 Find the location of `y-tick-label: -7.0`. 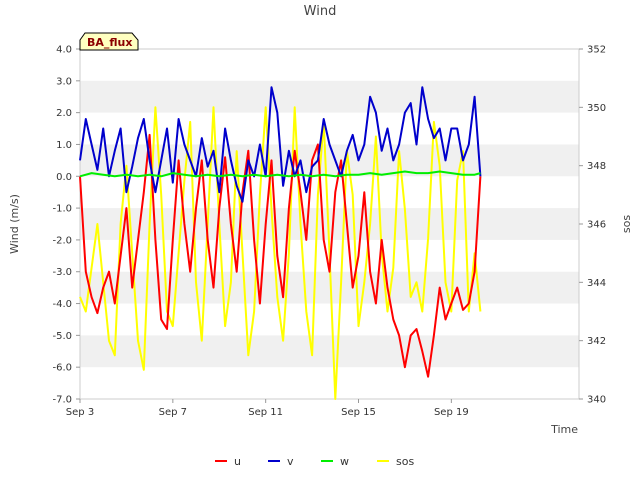

y-tick-label: -7.0 is located at coordinates (62, 400).